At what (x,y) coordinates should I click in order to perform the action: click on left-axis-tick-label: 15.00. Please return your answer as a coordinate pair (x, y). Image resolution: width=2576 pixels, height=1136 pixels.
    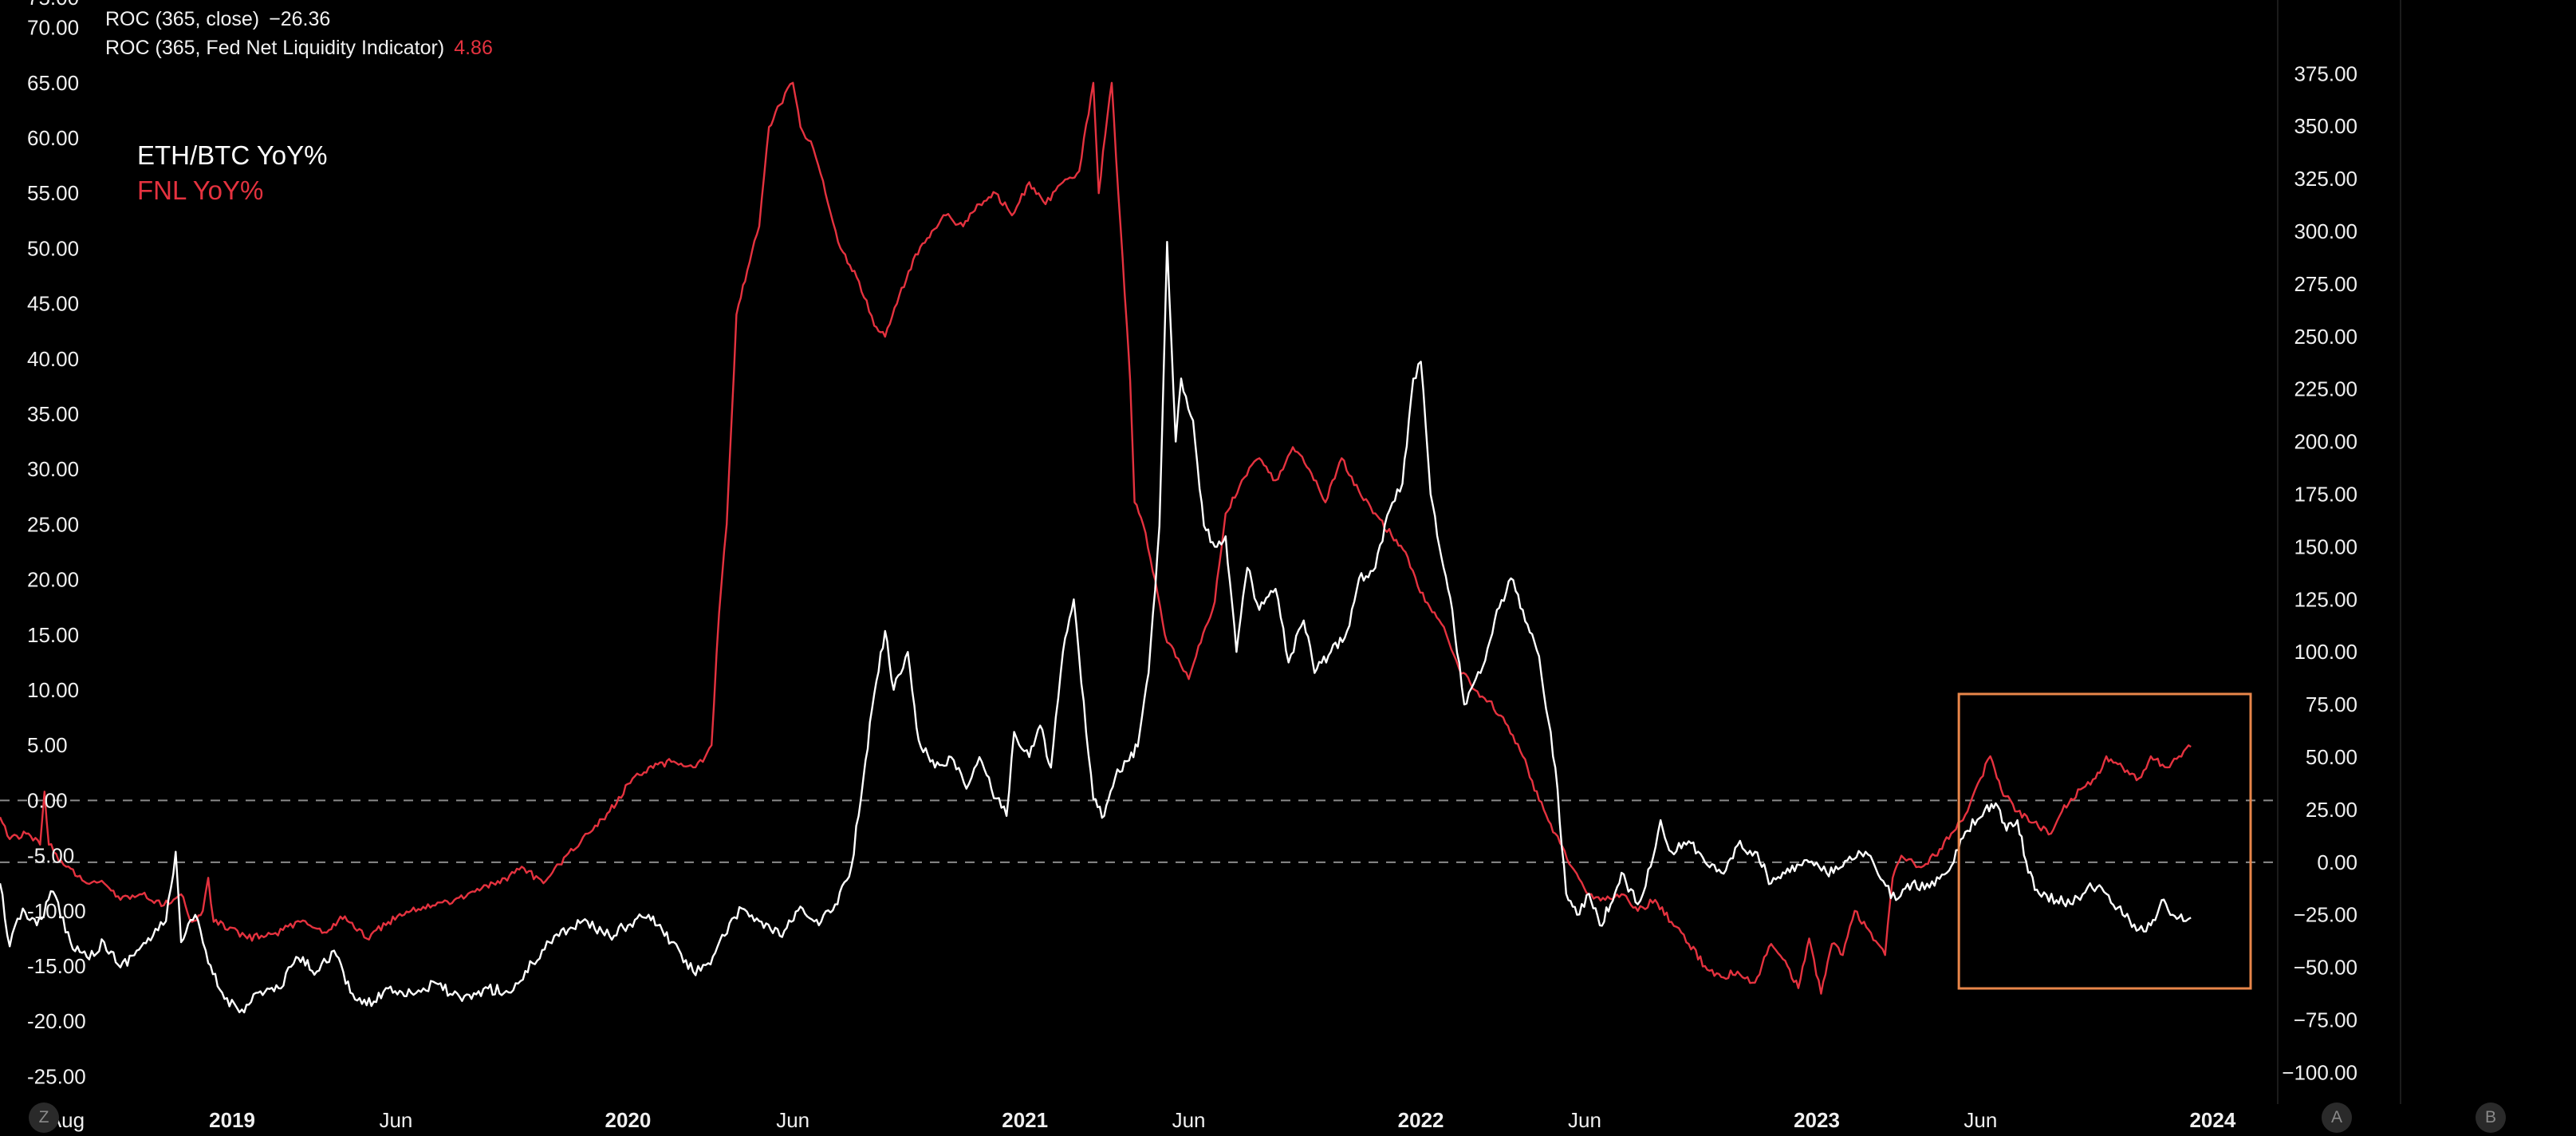
    Looking at the image, I should click on (53, 635).